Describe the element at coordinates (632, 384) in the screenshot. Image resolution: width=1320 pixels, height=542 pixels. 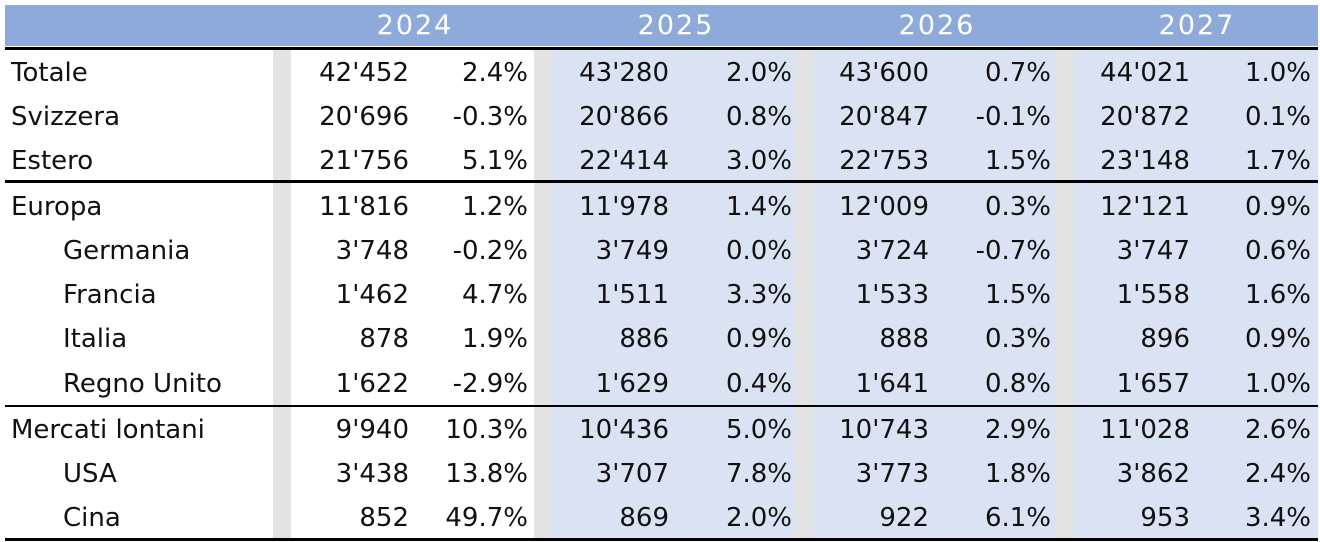
I see `value-cell: 1'629` at that location.